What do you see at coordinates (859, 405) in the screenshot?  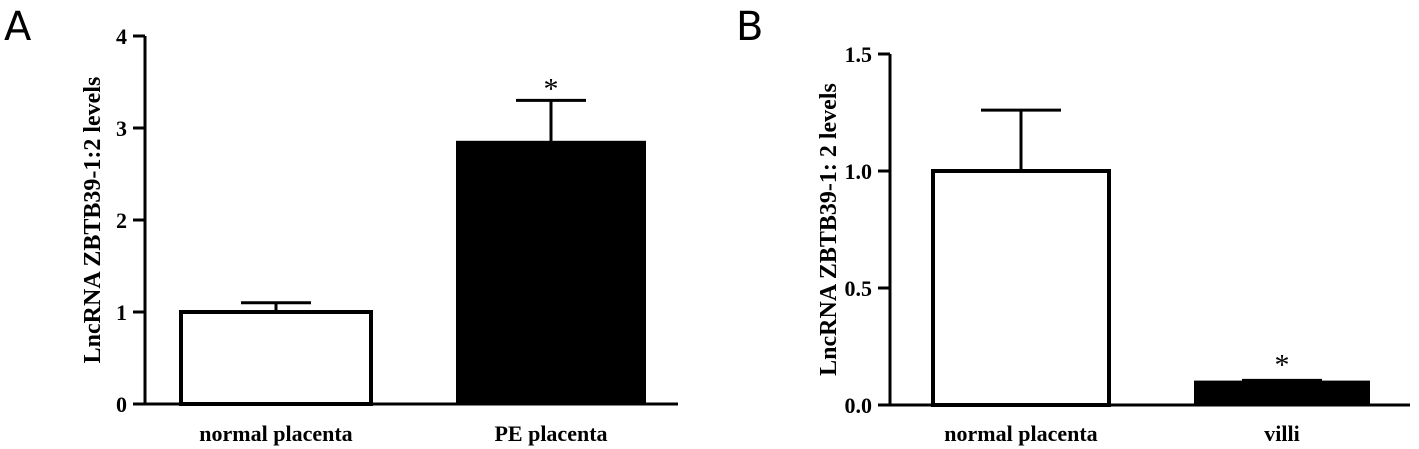 I see `y-tick-label: 0.0` at bounding box center [859, 405].